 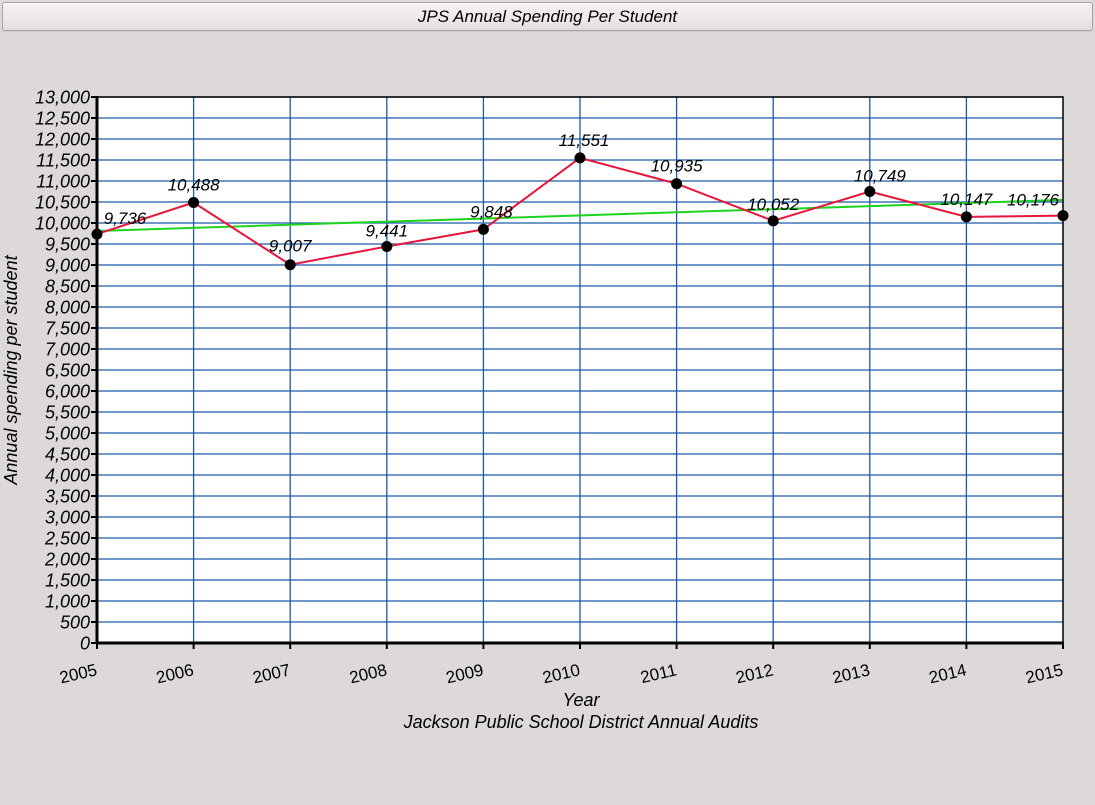 I want to click on x-tick-label: 2010, so click(x=561, y=673).